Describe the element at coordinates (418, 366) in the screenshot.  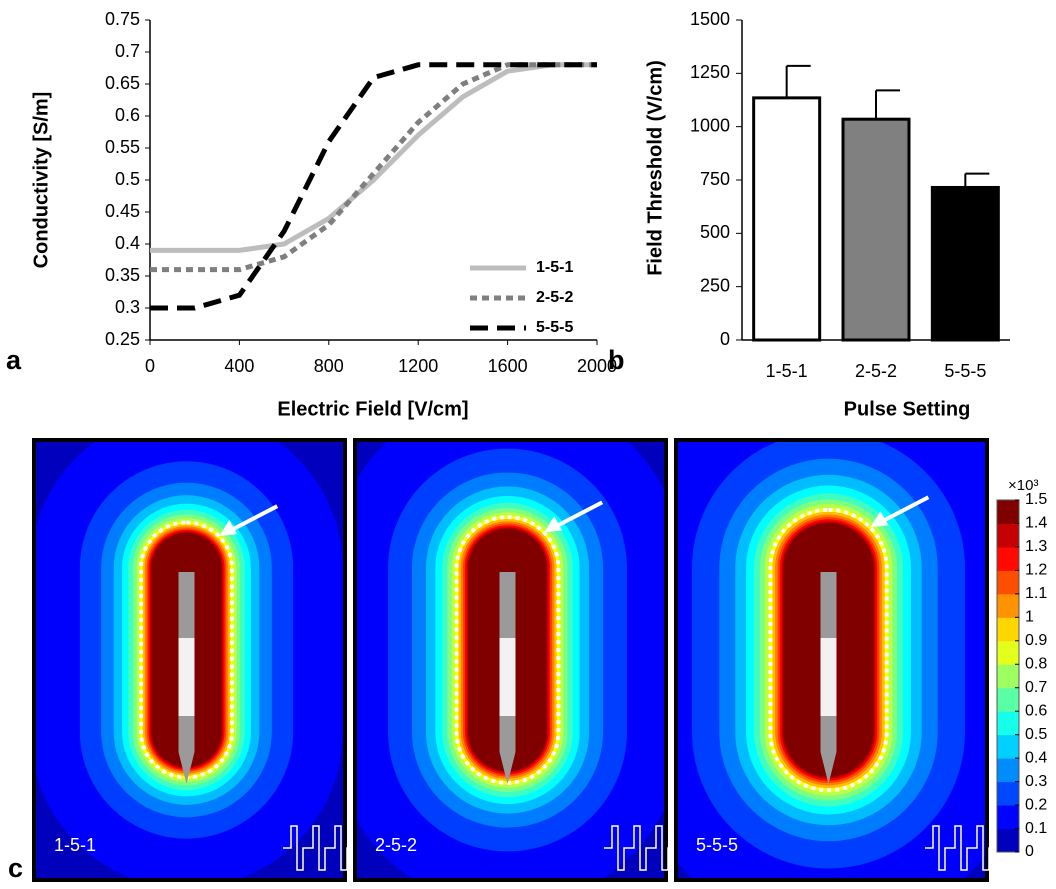
I see `x-tick-label: 1200` at that location.